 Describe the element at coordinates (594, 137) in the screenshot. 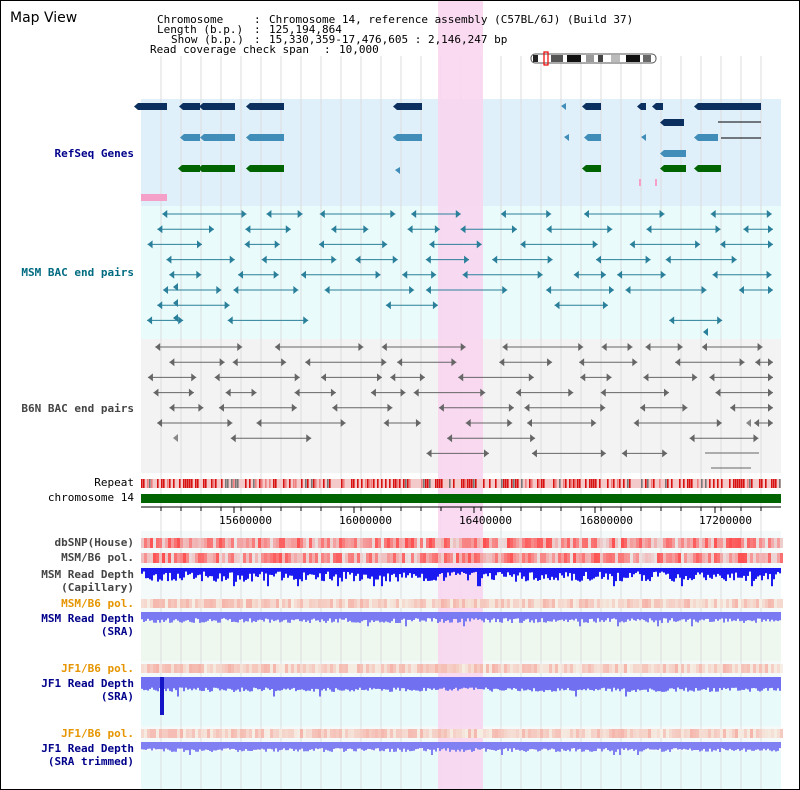

I see `gene-exon` at that location.